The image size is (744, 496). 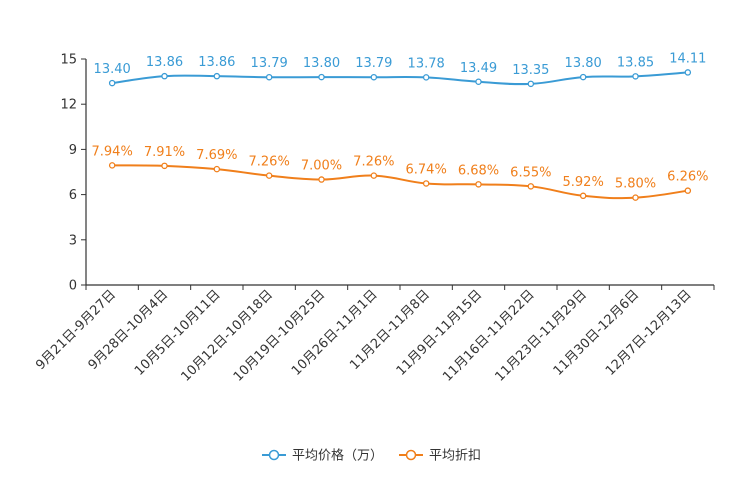 I want to click on data-label: 13.85, so click(x=635, y=62).